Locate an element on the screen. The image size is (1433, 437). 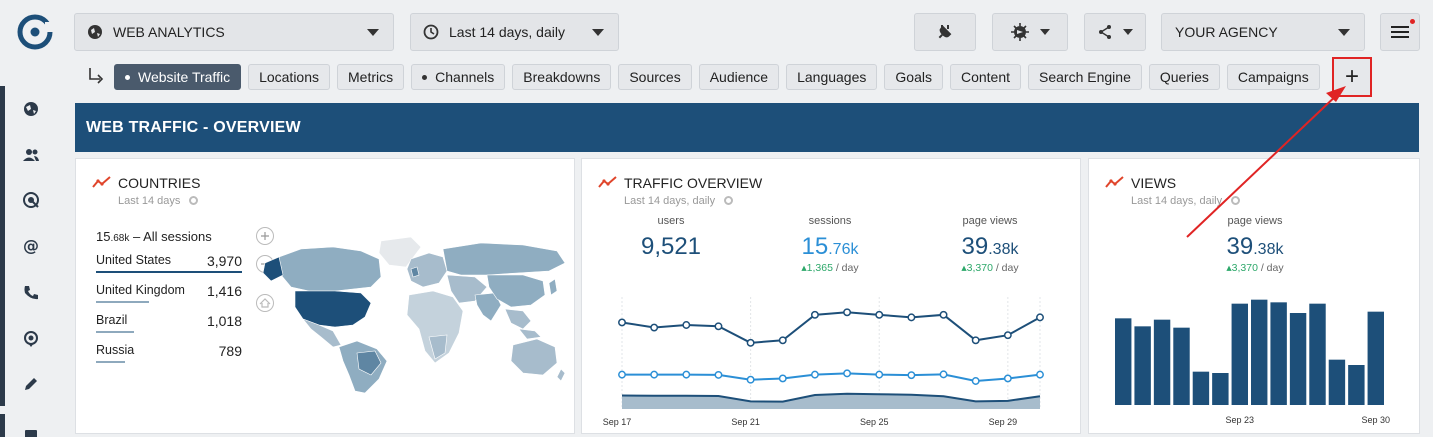
country-name: Brazil is located at coordinates (112, 320).